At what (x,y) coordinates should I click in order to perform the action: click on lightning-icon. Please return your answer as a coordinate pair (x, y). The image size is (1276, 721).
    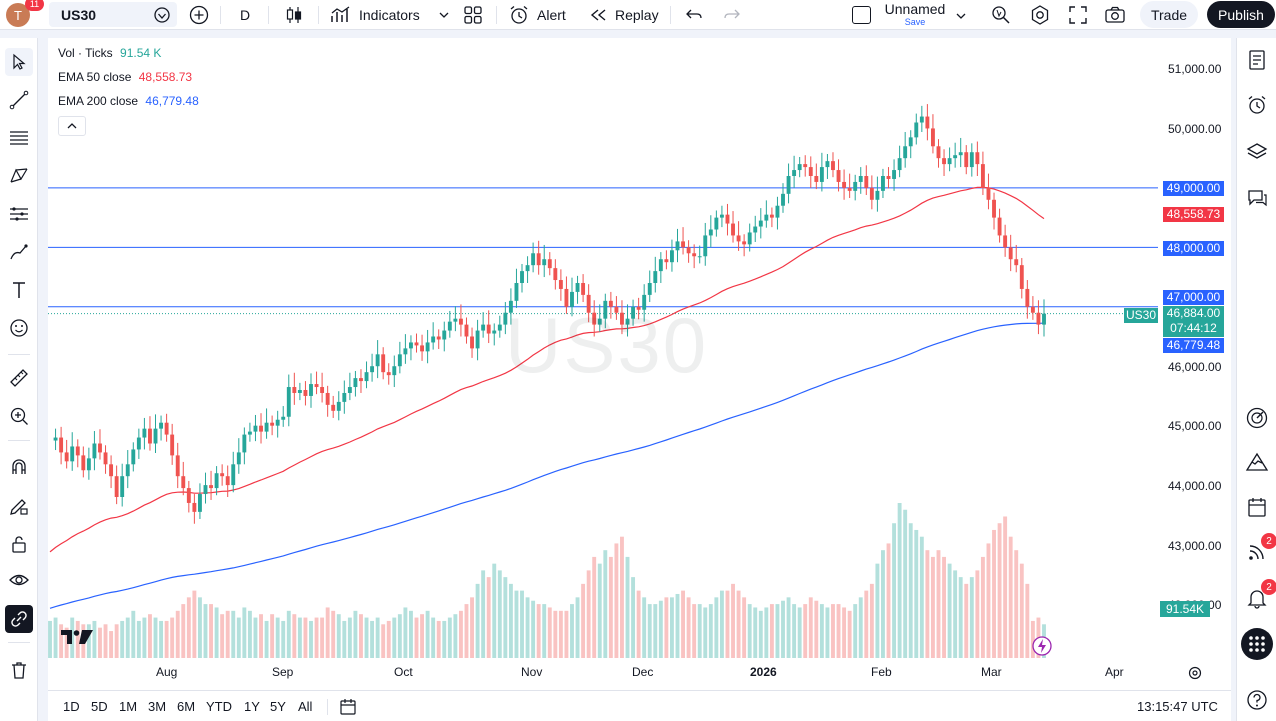
    Looking at the image, I should click on (1042, 646).